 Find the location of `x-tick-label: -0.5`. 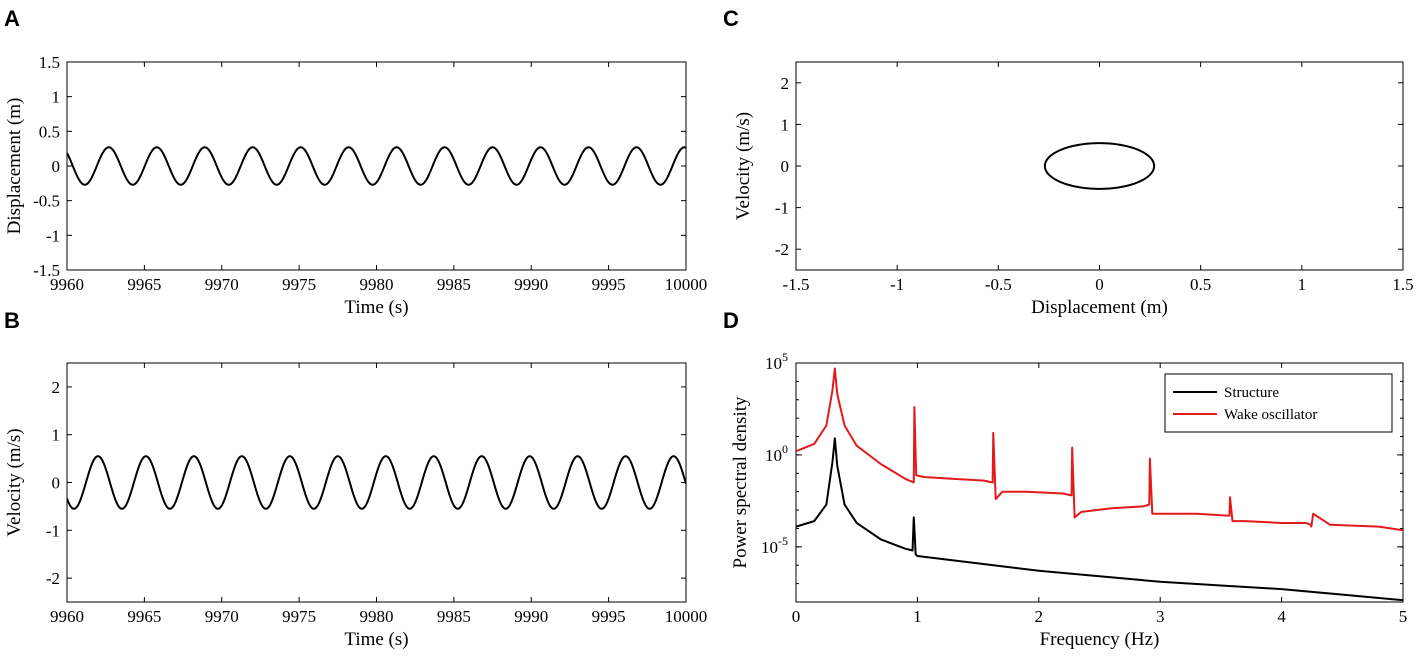

x-tick-label: -0.5 is located at coordinates (998, 284).